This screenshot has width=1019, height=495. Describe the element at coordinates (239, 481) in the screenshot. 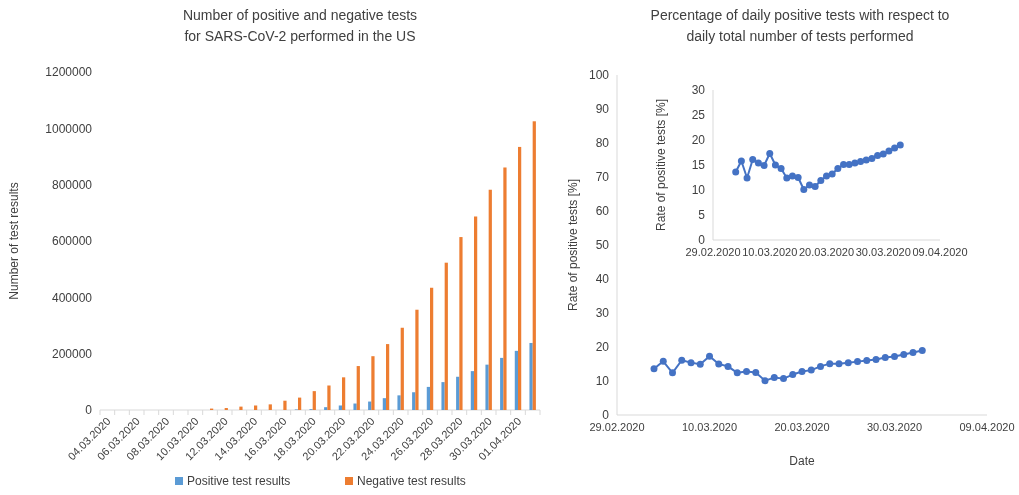

I see `legend-label: Positive test results` at that location.